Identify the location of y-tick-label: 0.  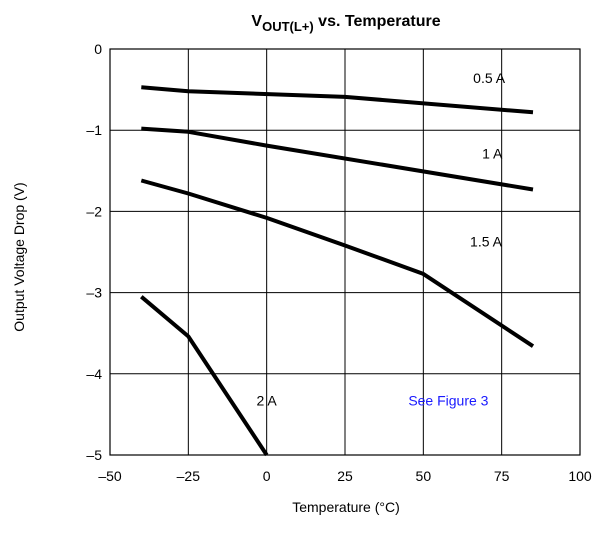
(98, 49).